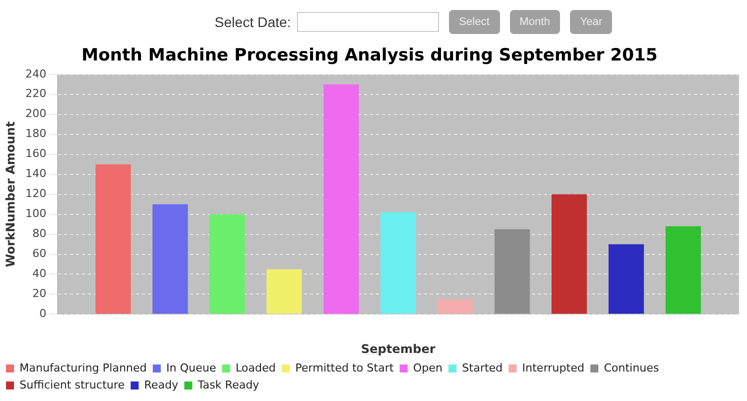 This screenshot has height=401, width=747. Describe the element at coordinates (369, 56) in the screenshot. I see `chart-title: Month Machine Processing Analysis during September 2015` at that location.